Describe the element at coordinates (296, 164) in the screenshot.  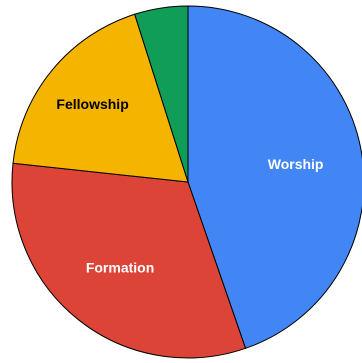
I see `pie-label-worship: Worship` at that location.